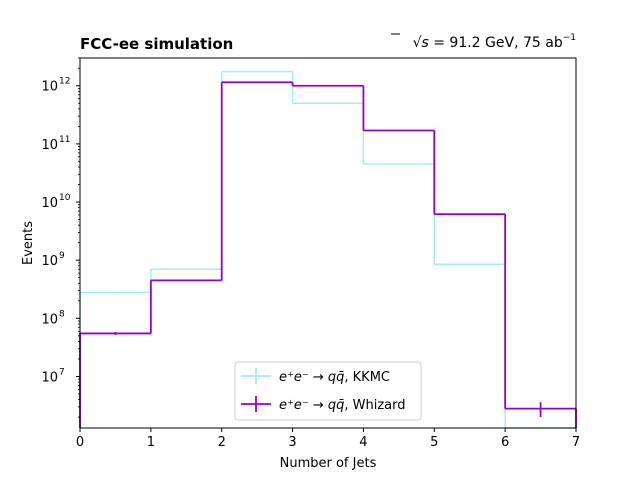 This screenshot has height=484, width=640. What do you see at coordinates (151, 442) in the screenshot?
I see `x-tick-label-1: 1` at bounding box center [151, 442].